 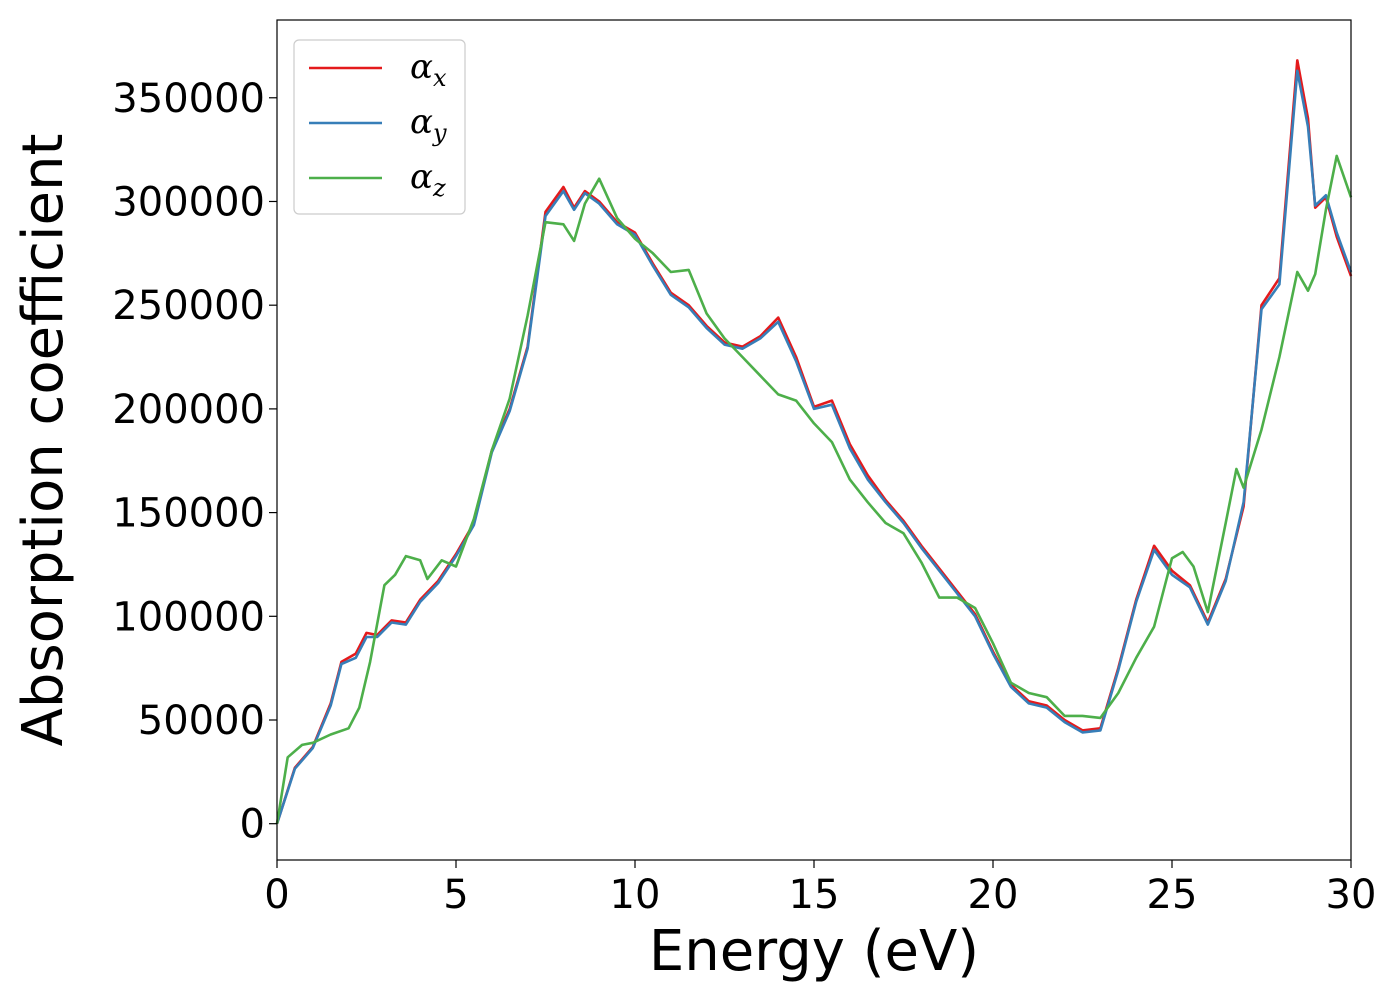 I want to click on y-axis-title: Absorption coefficient, so click(x=43, y=440).